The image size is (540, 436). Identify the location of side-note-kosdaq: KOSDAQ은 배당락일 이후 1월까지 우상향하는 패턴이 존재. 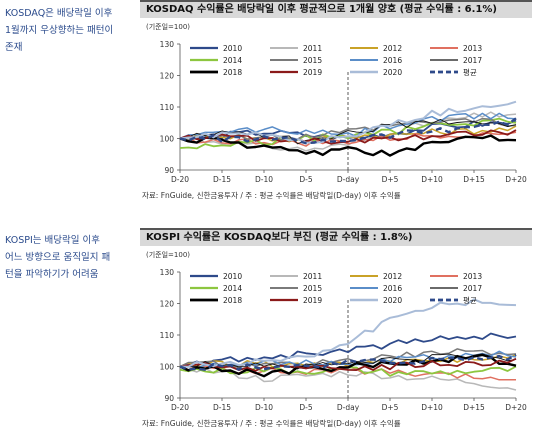
(59, 30).